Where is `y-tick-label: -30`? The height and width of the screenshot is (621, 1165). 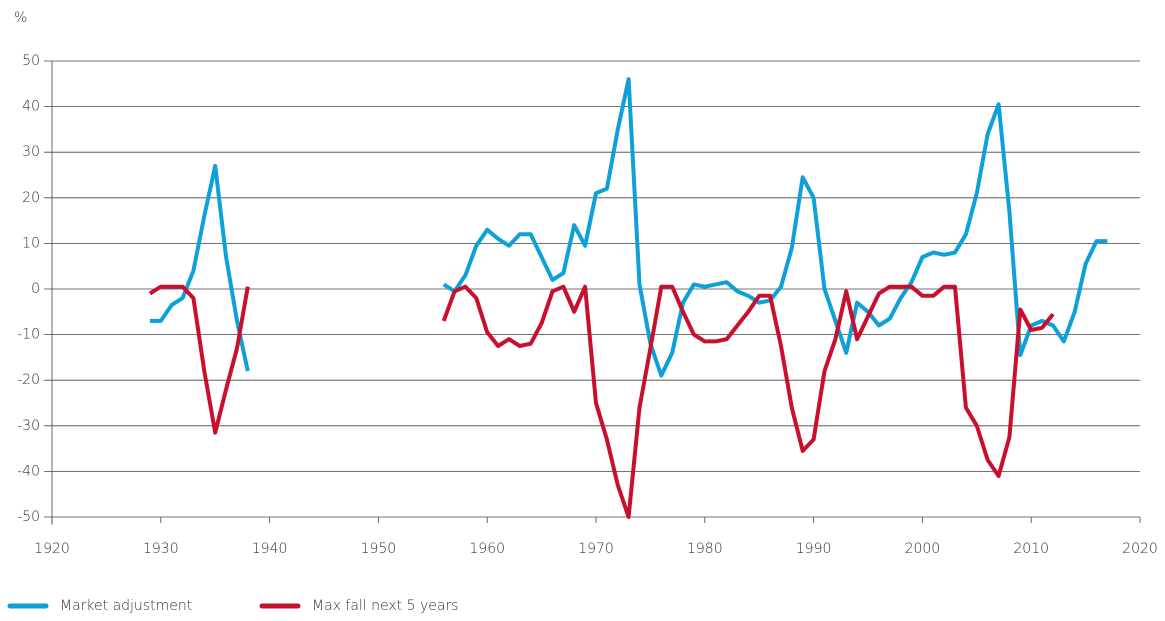
y-tick-label: -30 is located at coordinates (28, 426).